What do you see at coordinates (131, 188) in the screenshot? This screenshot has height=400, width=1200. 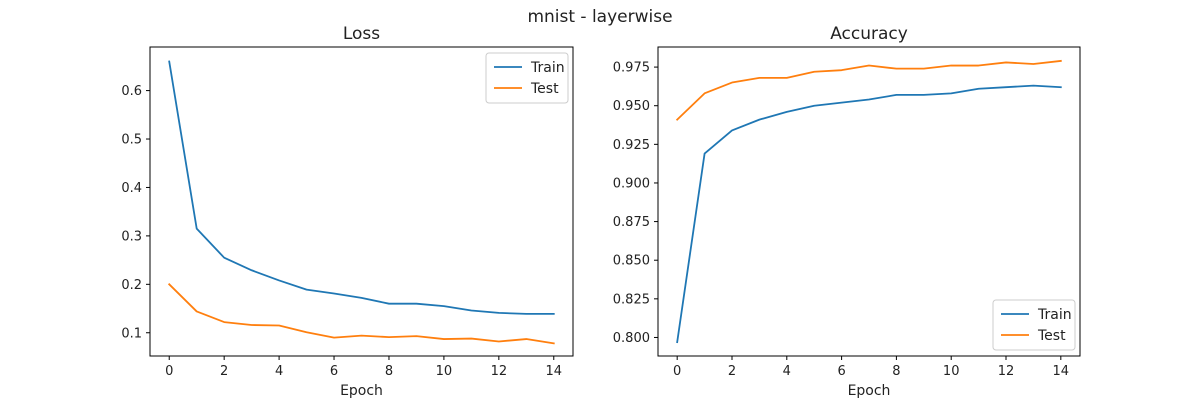 I see `loss-ytick-label: 0.4` at bounding box center [131, 188].